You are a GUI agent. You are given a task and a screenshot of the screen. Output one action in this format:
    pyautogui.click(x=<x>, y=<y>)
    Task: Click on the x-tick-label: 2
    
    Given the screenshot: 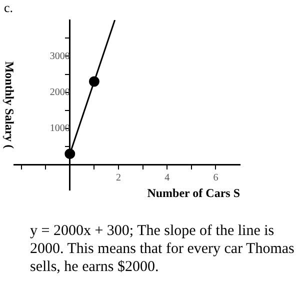 What is the action you would take?
    pyautogui.click(x=118, y=178)
    